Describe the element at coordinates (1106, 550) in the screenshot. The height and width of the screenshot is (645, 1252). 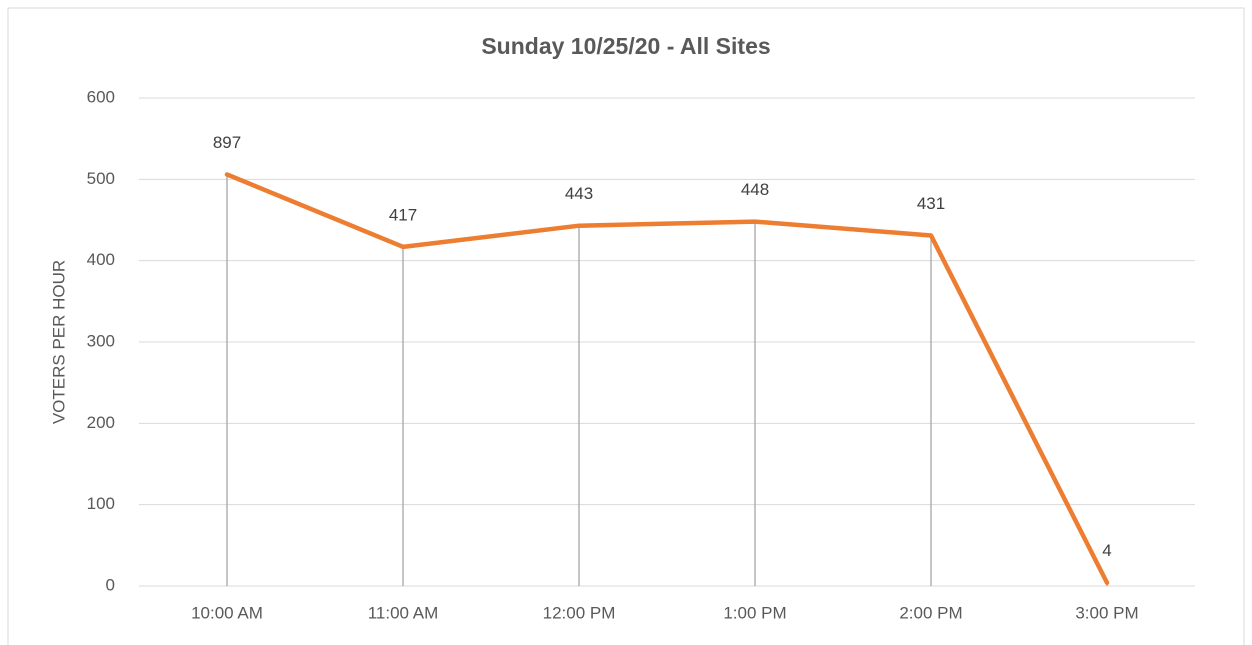
I see `data-label: 4` at that location.